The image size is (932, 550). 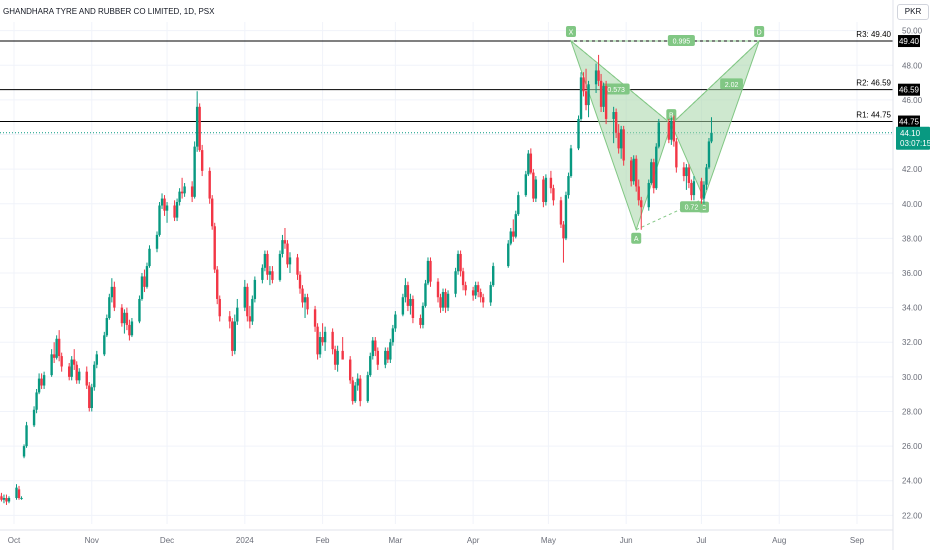 What do you see at coordinates (909, 121) in the screenshot?
I see `level-tag-bg-r1` at bounding box center [909, 121].